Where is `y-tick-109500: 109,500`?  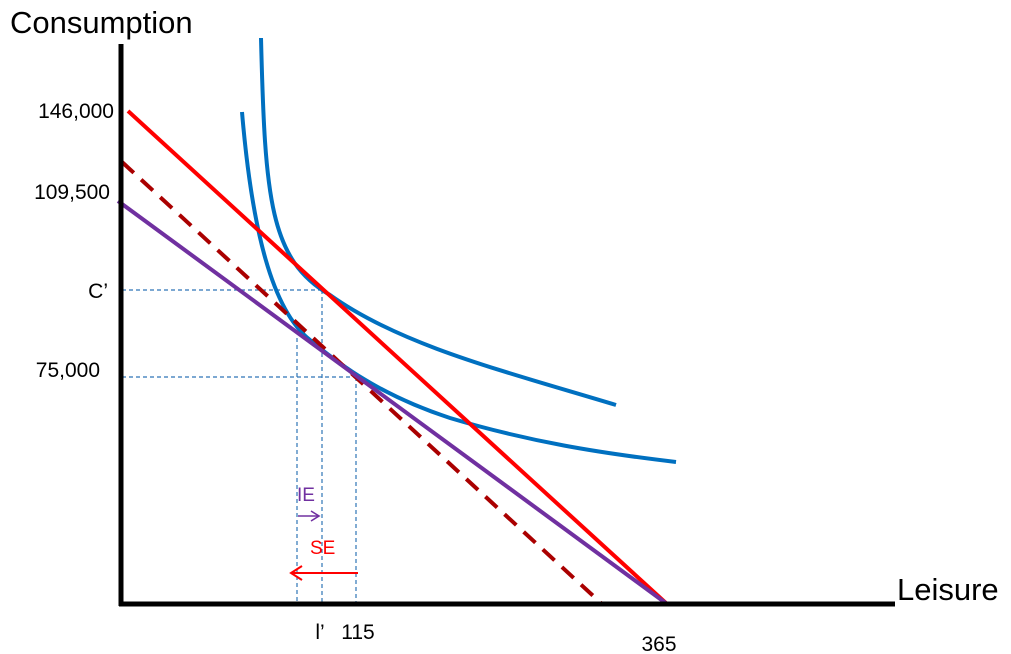 y-tick-109500: 109,500 is located at coordinates (72, 192).